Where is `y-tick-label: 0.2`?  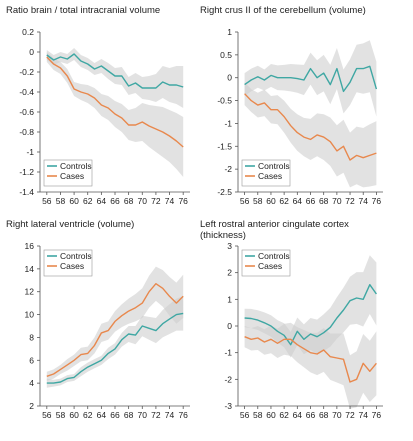
y-tick-label: 0.2 is located at coordinates (28, 32).